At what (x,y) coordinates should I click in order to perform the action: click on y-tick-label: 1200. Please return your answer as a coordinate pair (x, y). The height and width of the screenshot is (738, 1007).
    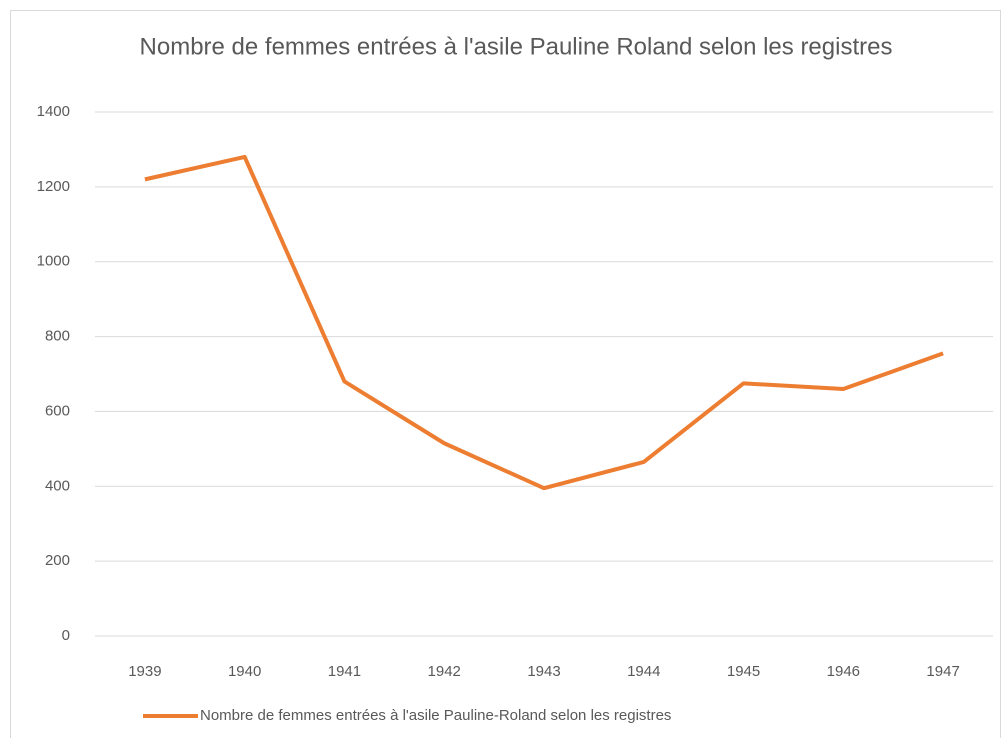
    Looking at the image, I should click on (53, 186).